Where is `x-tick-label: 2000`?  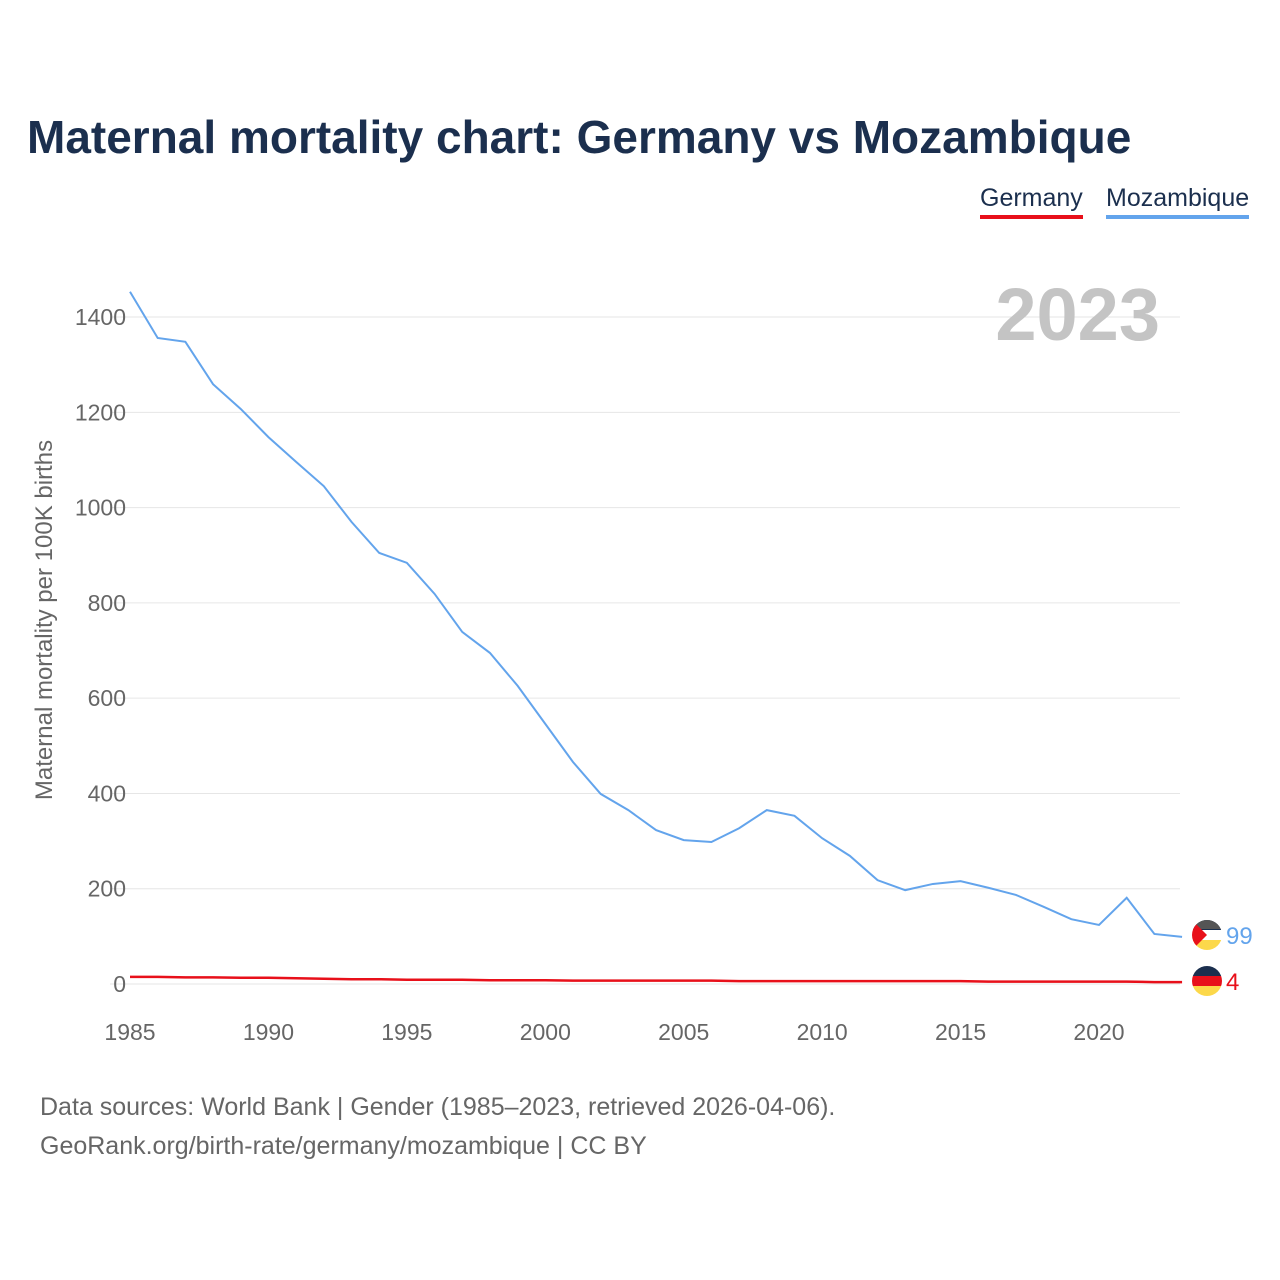
x-tick-label: 2000 is located at coordinates (545, 1032).